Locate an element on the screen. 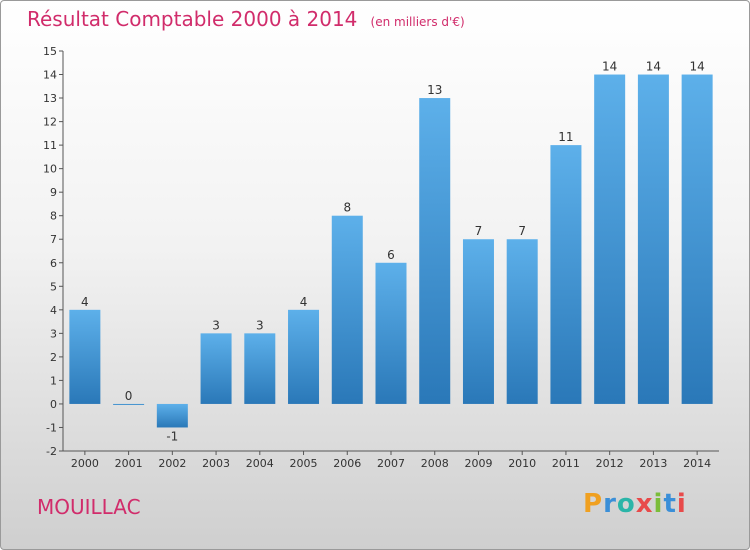 This screenshot has width=750, height=550. y-tick-label: 3 is located at coordinates (53, 333).